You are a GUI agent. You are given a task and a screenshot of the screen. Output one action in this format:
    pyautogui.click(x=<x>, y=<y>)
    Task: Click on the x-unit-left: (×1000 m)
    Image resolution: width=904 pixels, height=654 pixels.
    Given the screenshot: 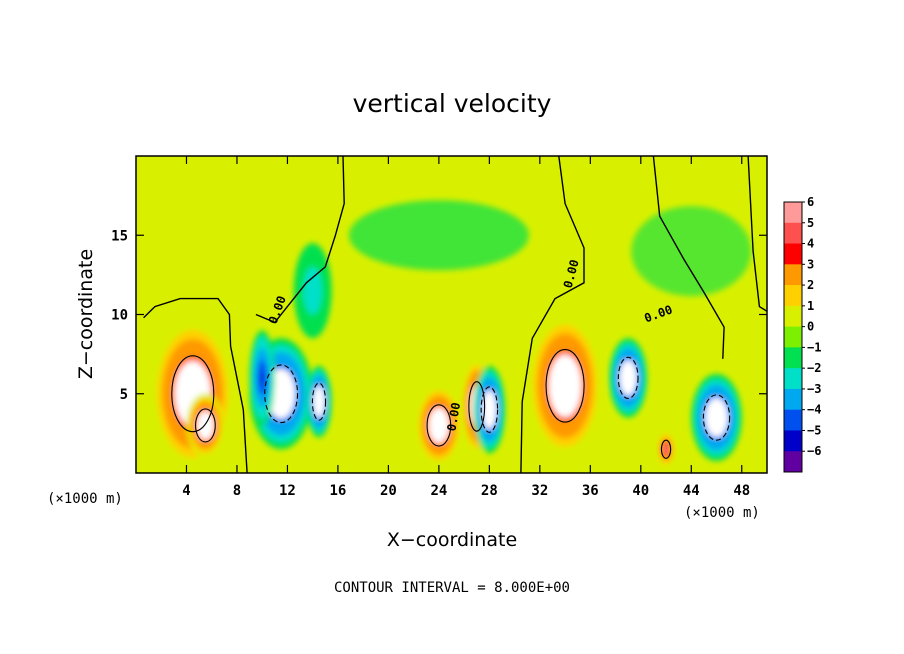 What is the action you would take?
    pyautogui.click(x=85, y=499)
    